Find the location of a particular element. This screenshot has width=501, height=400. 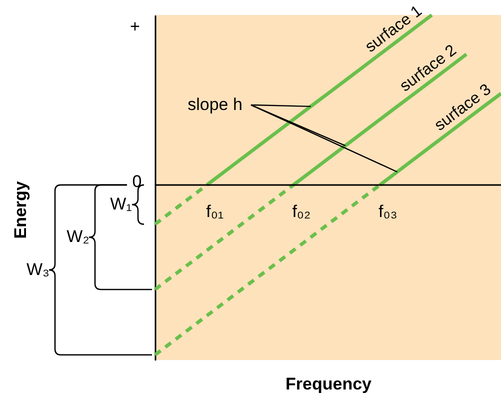

text: Energy is located at coordinates (20, 209).